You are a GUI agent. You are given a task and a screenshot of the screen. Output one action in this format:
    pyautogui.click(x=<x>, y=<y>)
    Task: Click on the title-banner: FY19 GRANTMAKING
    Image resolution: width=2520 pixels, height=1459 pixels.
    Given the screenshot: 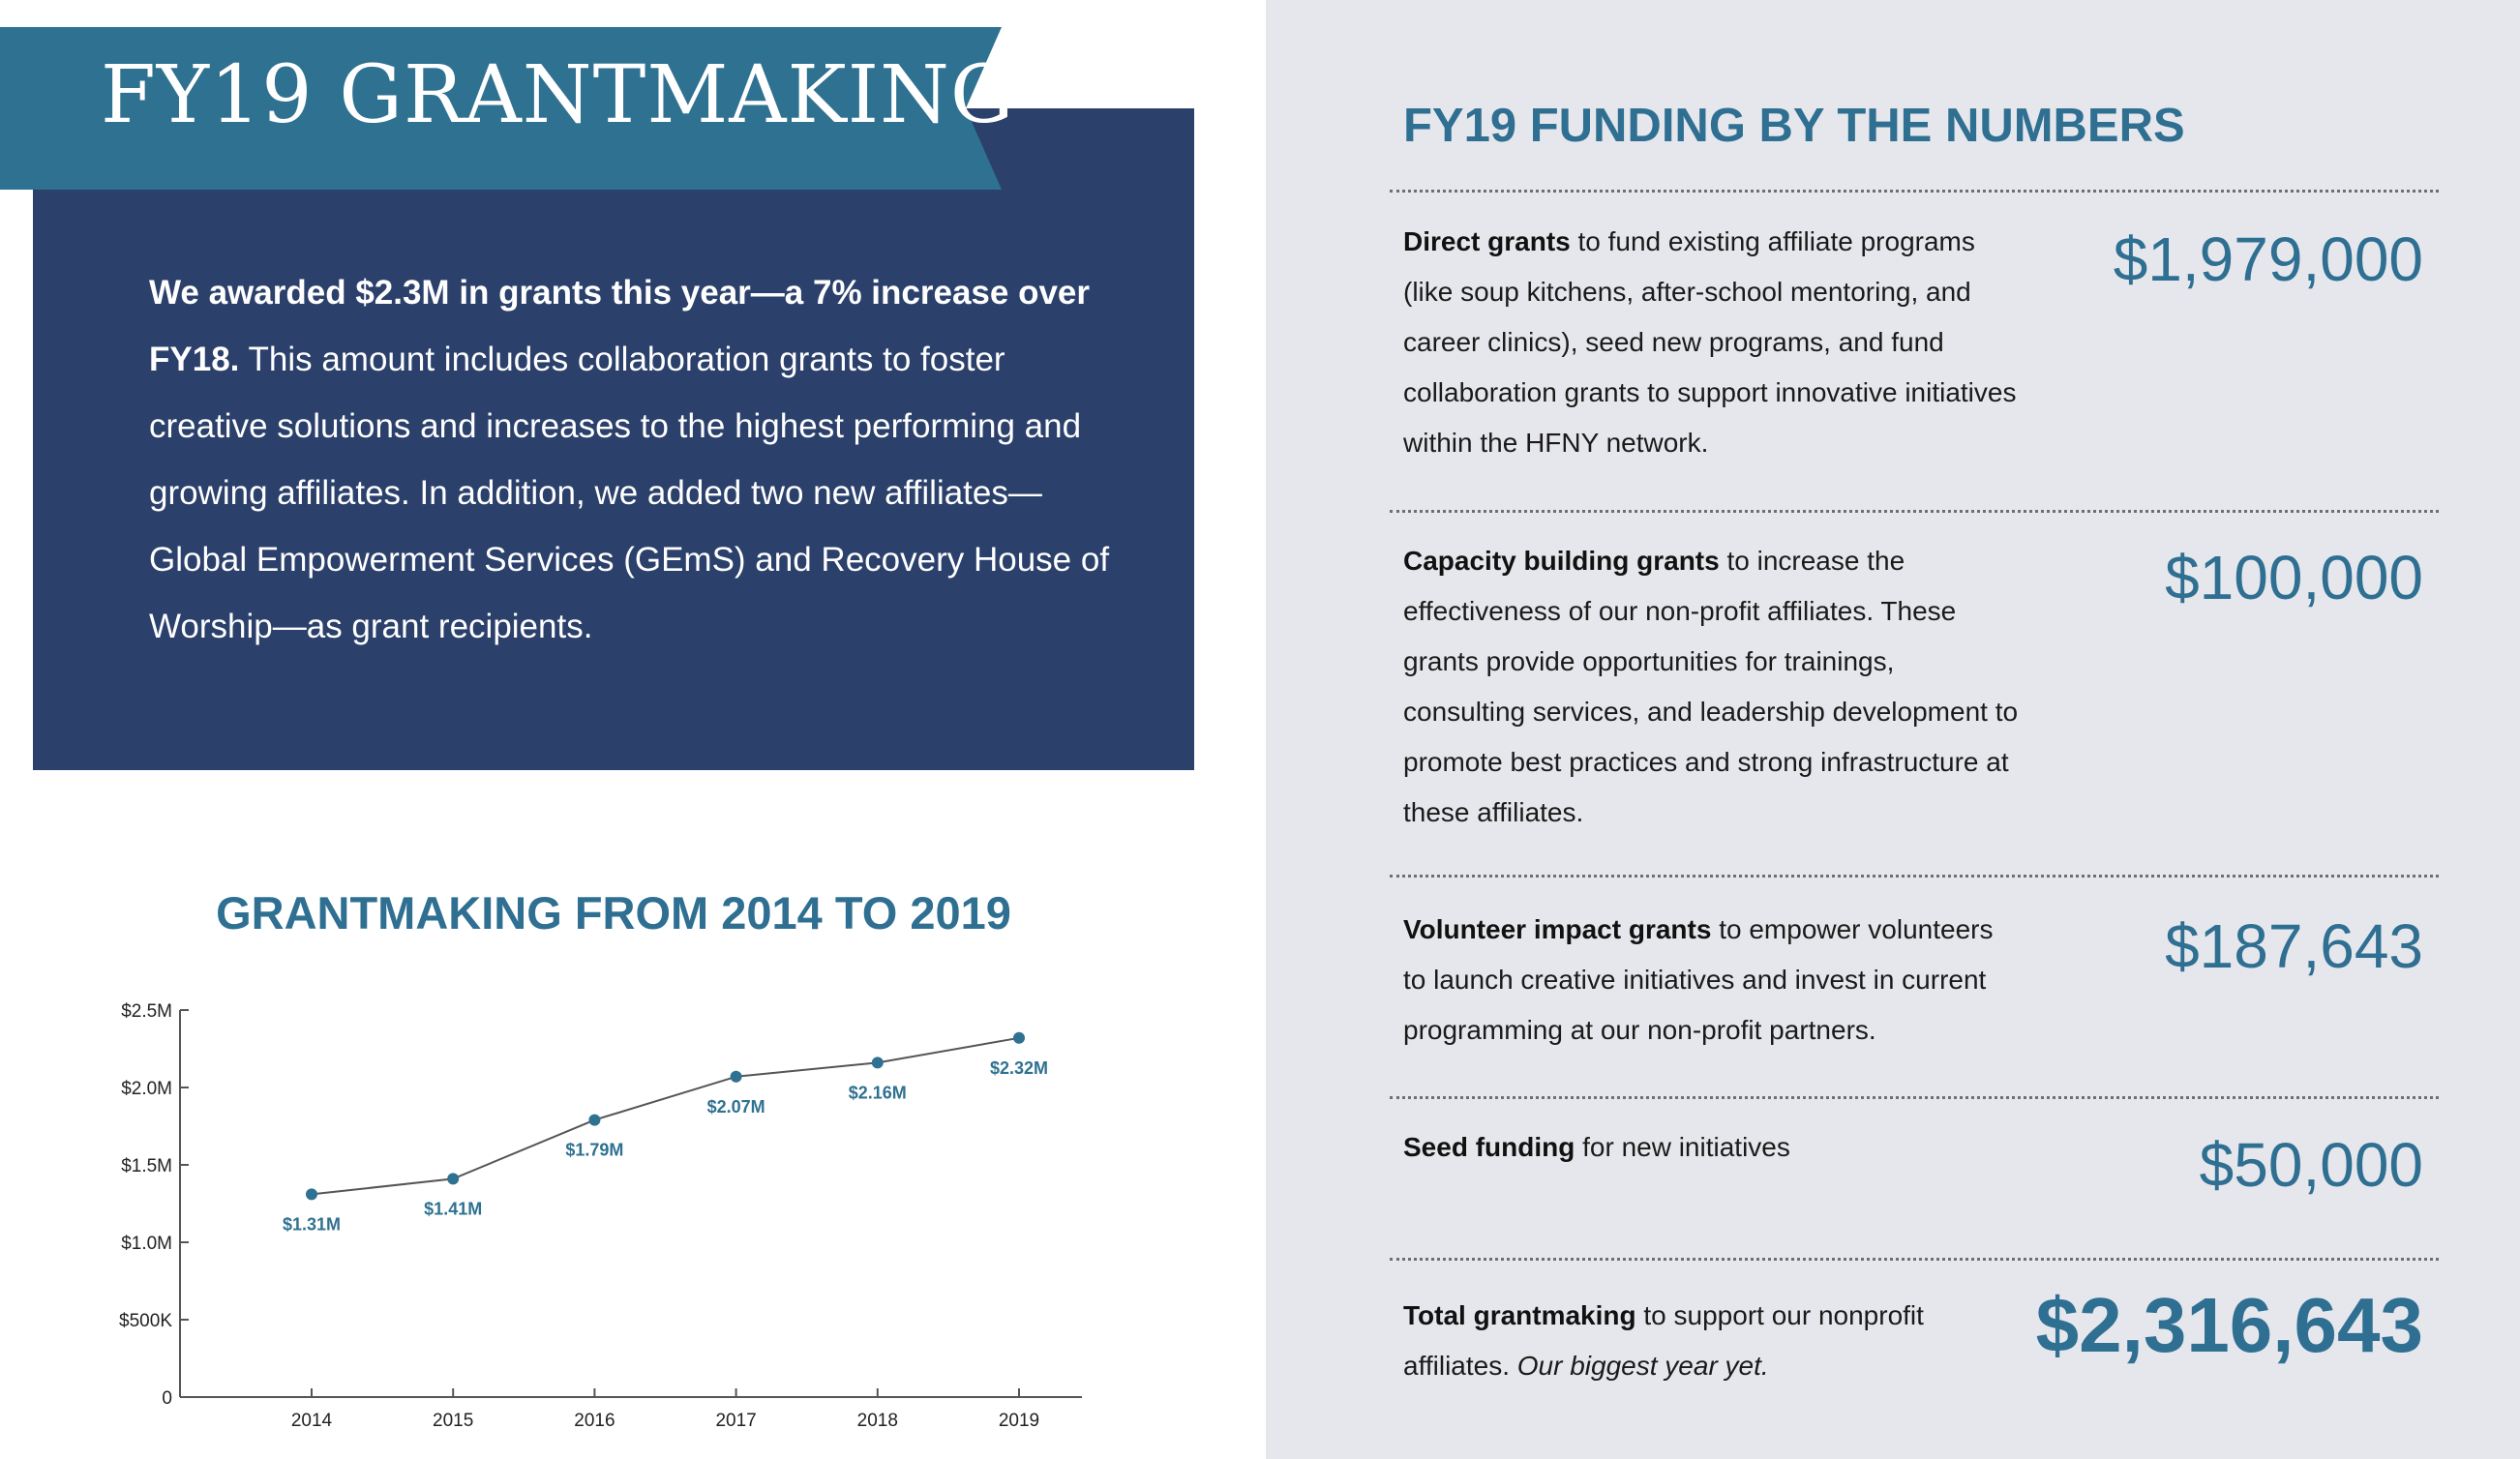 What is the action you would take?
    pyautogui.click(x=507, y=108)
    